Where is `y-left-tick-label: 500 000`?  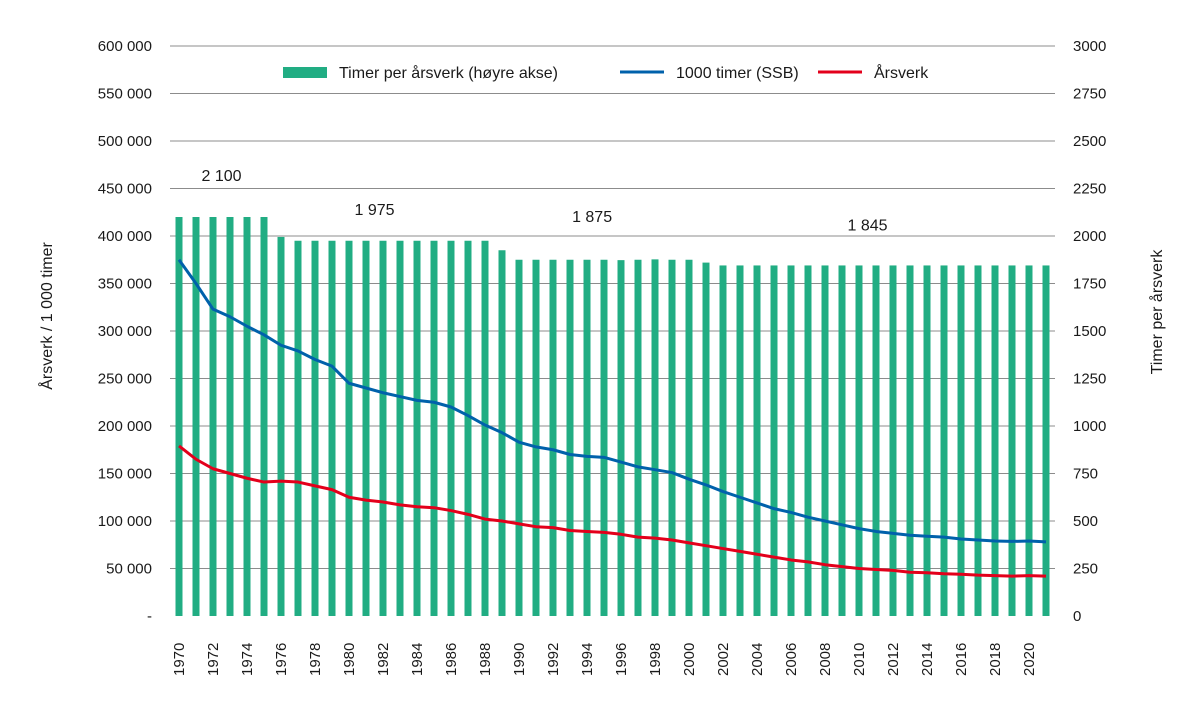 y-left-tick-label: 500 000 is located at coordinates (125, 141).